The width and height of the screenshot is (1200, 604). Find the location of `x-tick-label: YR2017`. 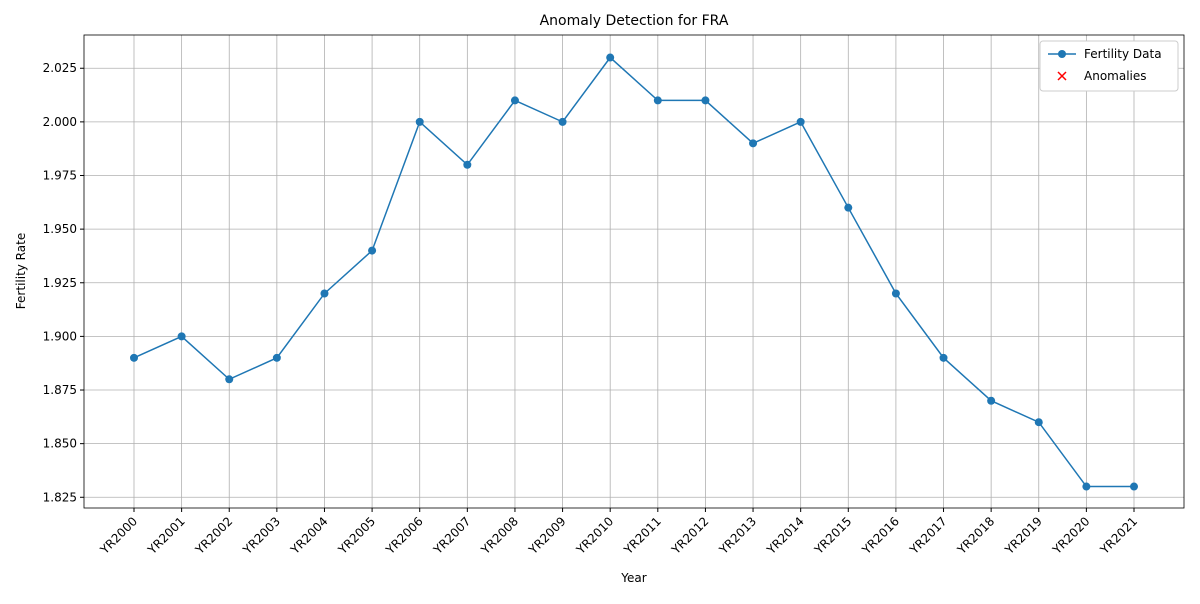

x-tick-label: YR2017 is located at coordinates (927, 535).